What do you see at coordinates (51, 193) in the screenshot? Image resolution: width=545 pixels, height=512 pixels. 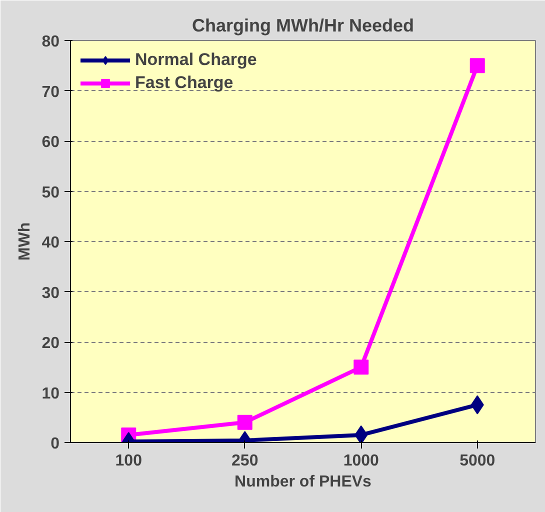 I see `y-tick-label: 50` at bounding box center [51, 193].